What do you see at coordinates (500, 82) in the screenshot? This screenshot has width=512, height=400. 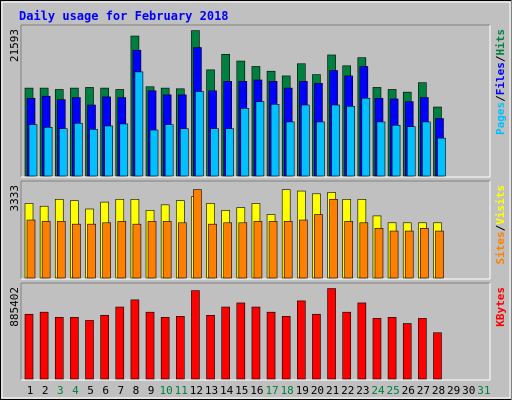 I see `panel-legend: Pages/Files/Hits` at bounding box center [500, 82].